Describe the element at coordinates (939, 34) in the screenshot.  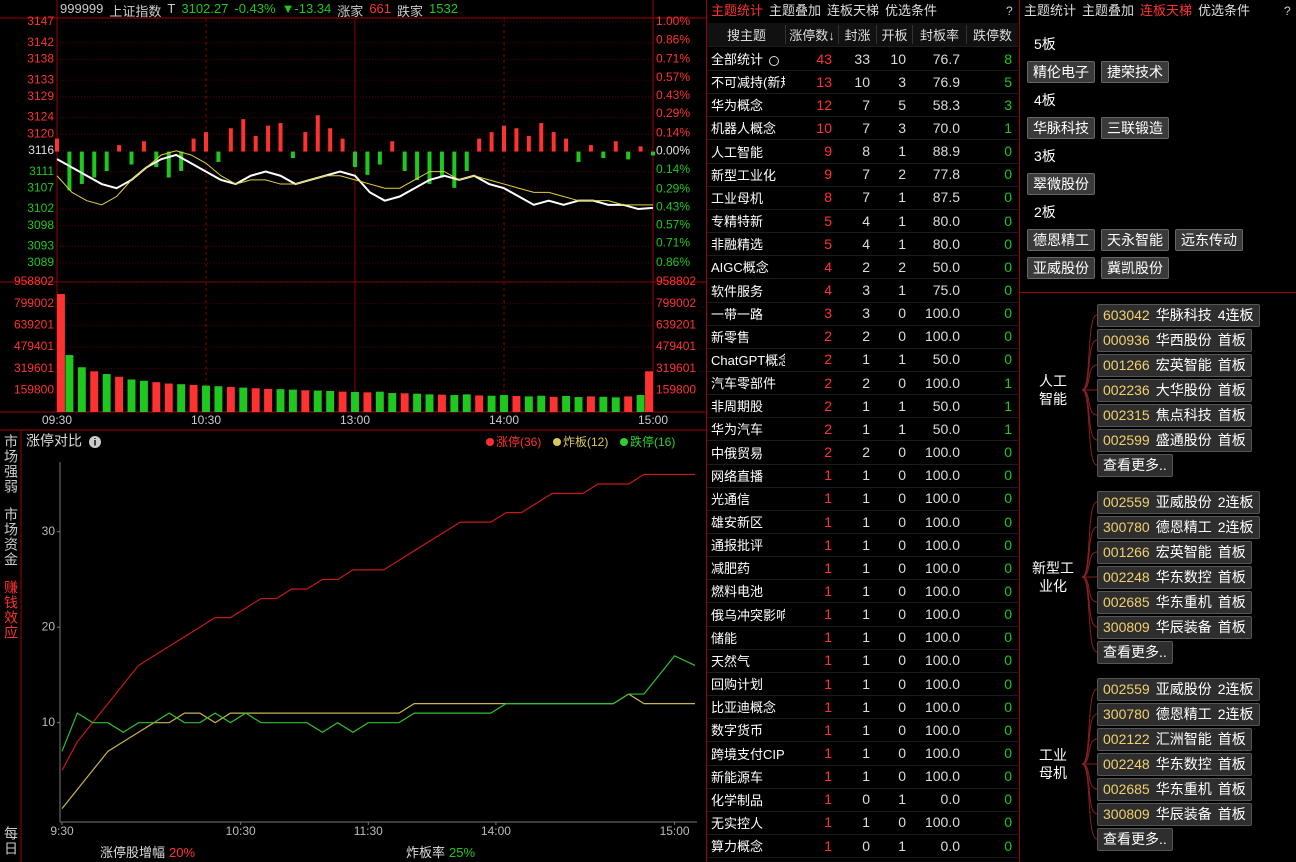
I see `column-header: 封板率` at that location.